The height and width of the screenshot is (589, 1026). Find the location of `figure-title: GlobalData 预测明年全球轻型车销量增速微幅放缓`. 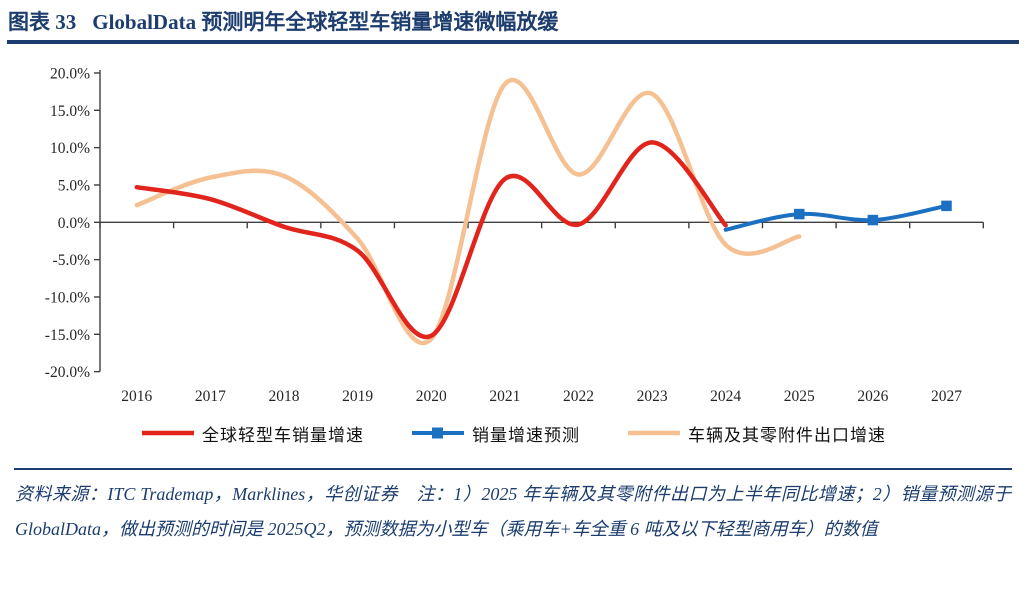

figure-title: GlobalData 预测明年全球轻型车销量增速微幅放缓 is located at coordinates (325, 22).